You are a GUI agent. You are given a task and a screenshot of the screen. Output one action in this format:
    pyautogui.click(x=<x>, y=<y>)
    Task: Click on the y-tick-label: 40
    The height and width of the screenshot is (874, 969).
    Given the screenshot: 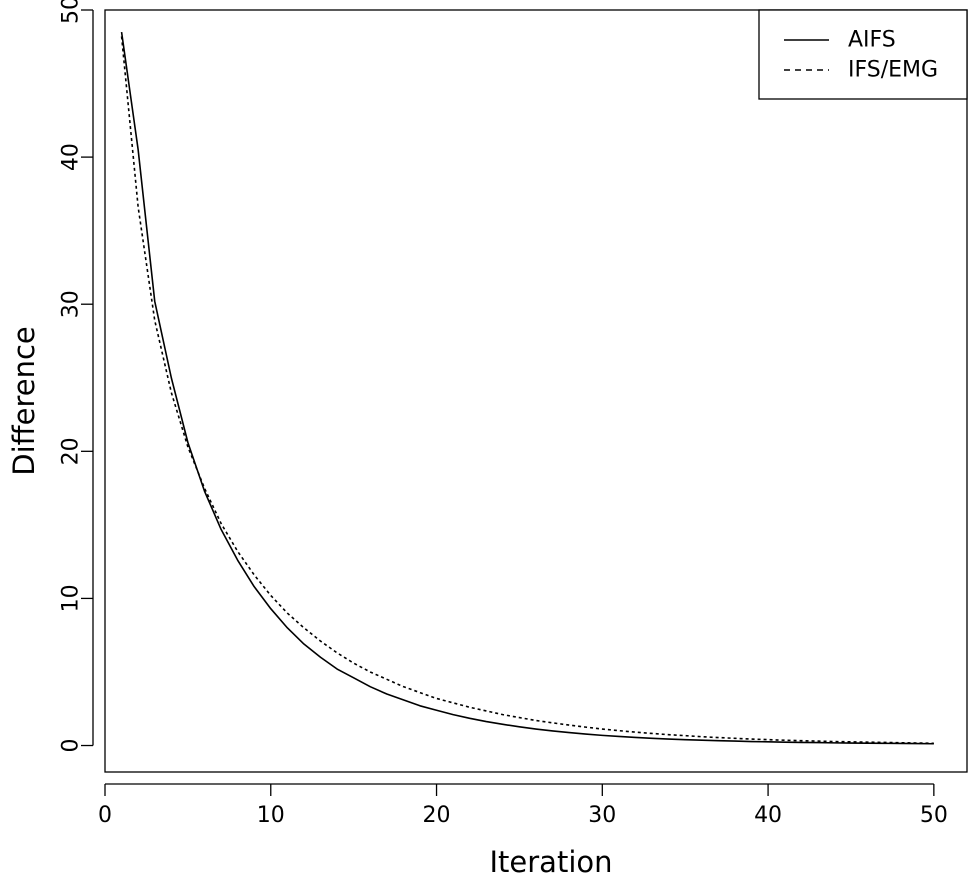 What is the action you would take?
    pyautogui.click(x=71, y=157)
    